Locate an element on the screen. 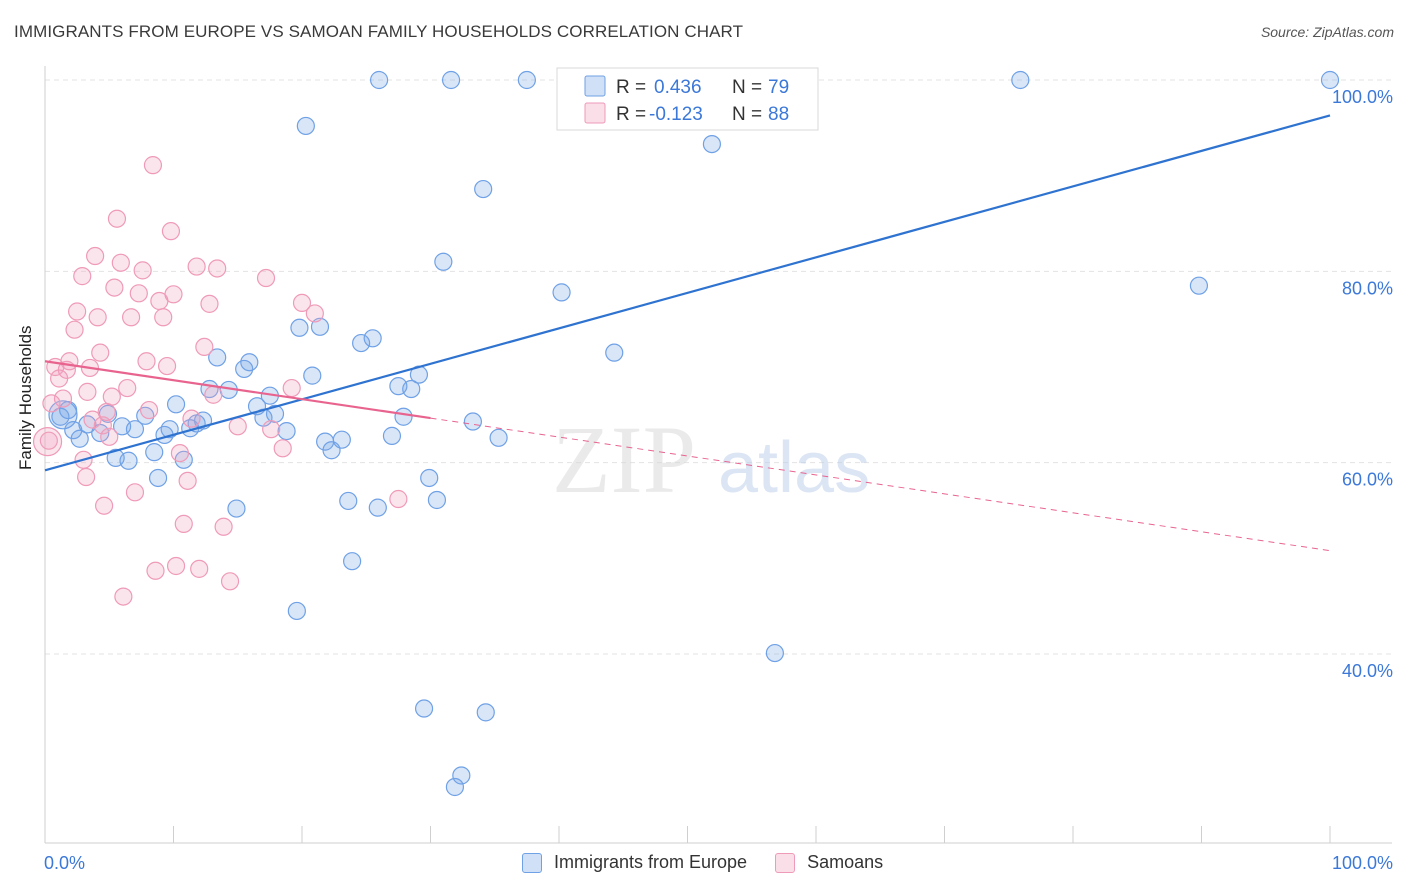 This screenshot has width=1406, height=892. y-tick-label: 80.0% is located at coordinates (1367, 288).